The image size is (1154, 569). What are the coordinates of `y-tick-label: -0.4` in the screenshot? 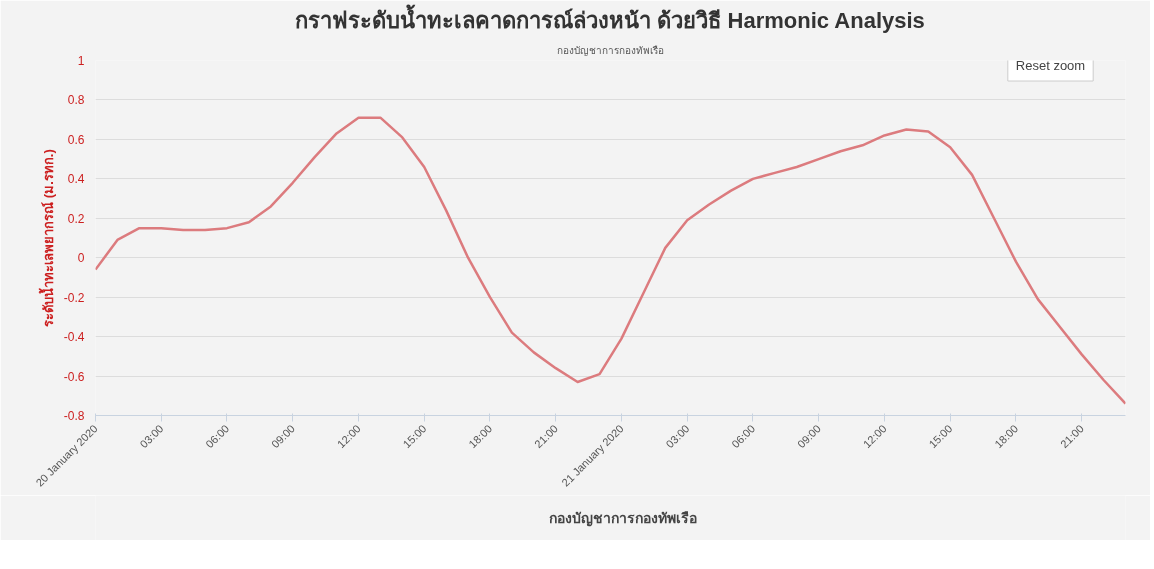 It's located at (74, 337).